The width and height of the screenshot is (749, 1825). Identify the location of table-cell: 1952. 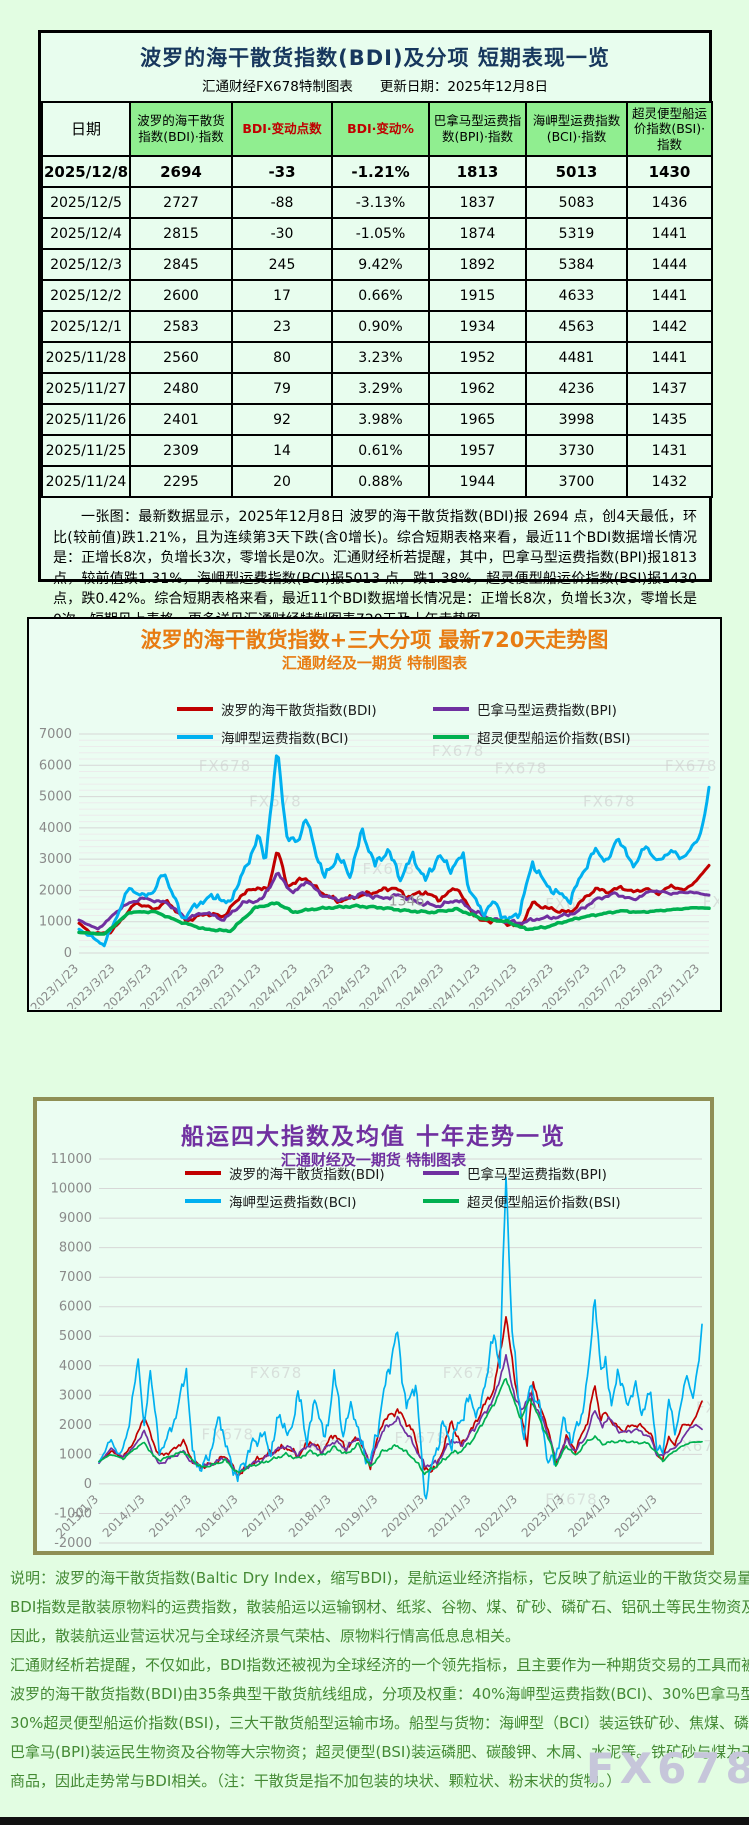
(477, 357).